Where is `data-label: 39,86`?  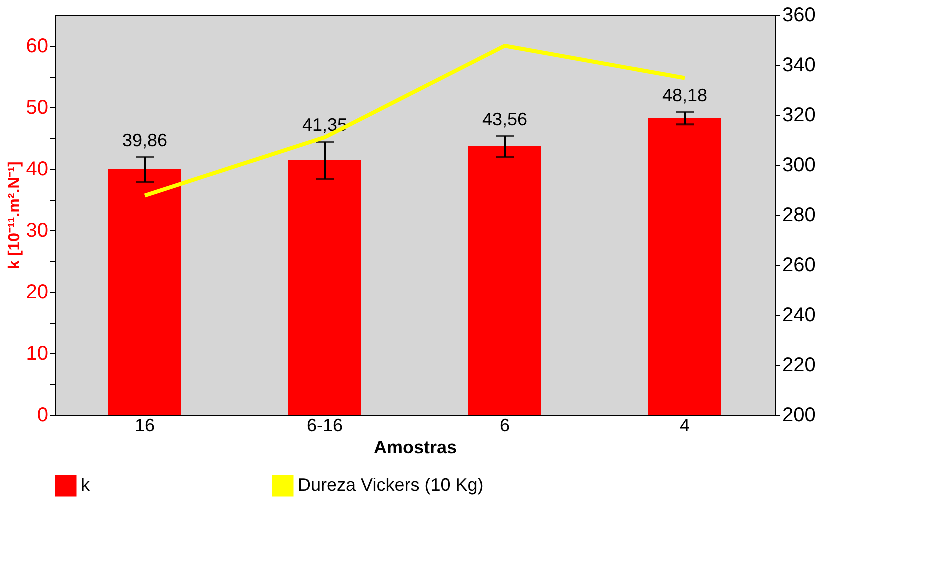
data-label: 39,86 is located at coordinates (145, 140).